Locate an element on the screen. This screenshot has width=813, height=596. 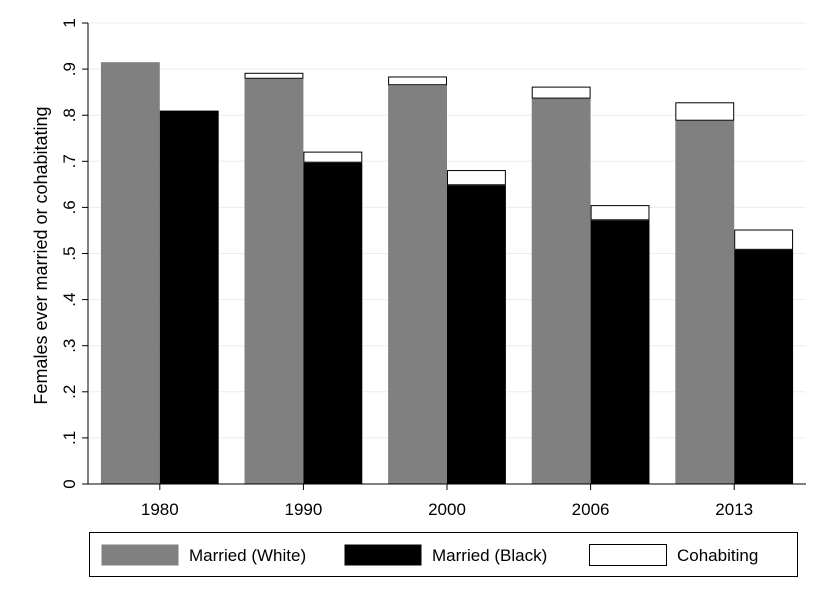
legend-label: Married (White) is located at coordinates (247, 555).